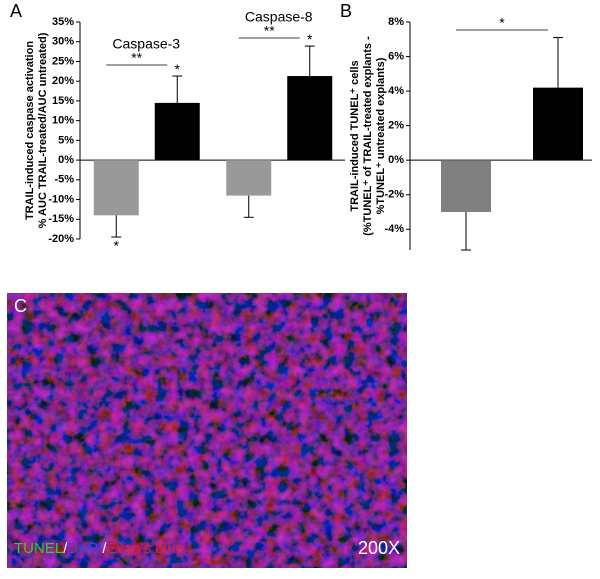 This screenshot has height=579, width=600. Describe the element at coordinates (30, 130) in the screenshot. I see `y-axis-label: TRAIL-induced caspase activation` at that location.